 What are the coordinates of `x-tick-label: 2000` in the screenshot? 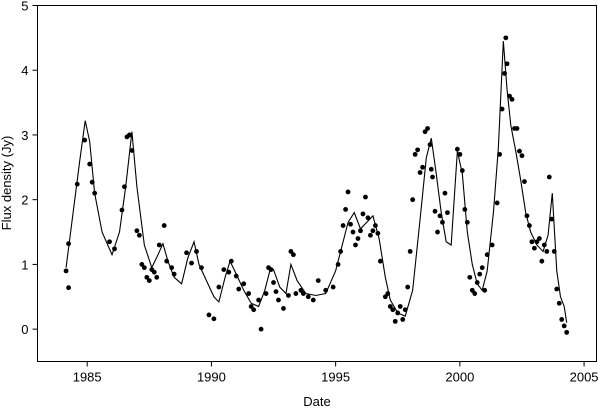 It's located at (459, 377).